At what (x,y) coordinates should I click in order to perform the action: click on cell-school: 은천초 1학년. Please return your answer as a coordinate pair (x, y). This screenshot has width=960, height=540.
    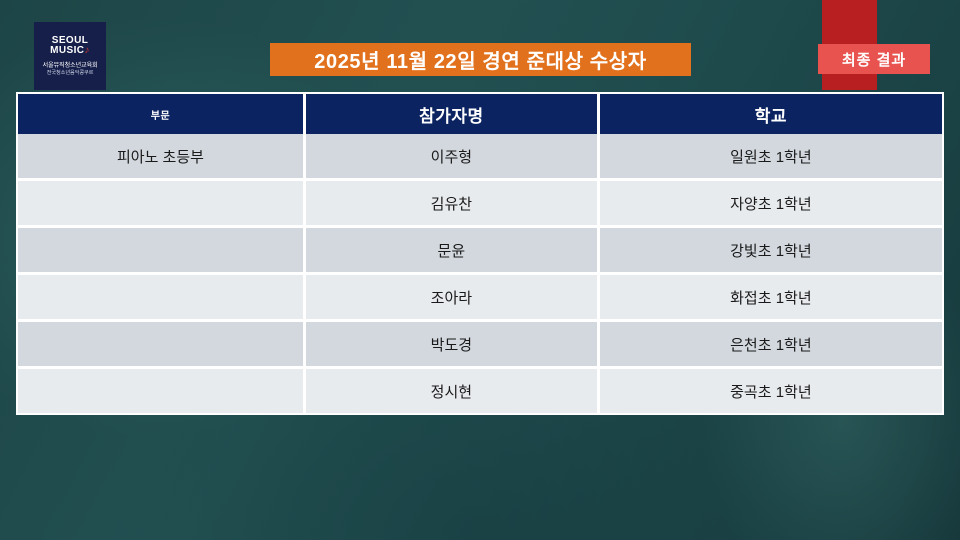
    Looking at the image, I should click on (770, 344).